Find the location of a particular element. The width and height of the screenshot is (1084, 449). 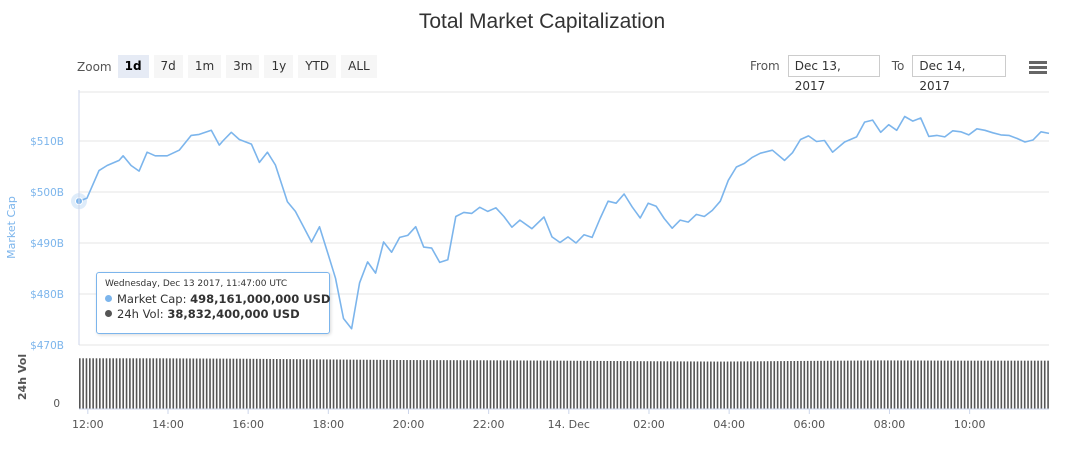

zoom-3m-button: 3m is located at coordinates (243, 66).